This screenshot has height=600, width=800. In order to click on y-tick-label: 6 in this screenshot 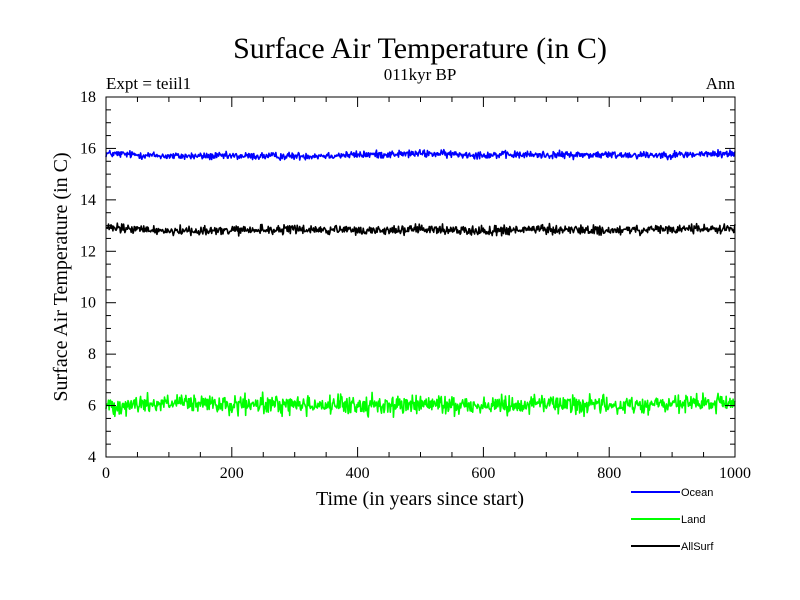, I will do `click(92, 406)`.